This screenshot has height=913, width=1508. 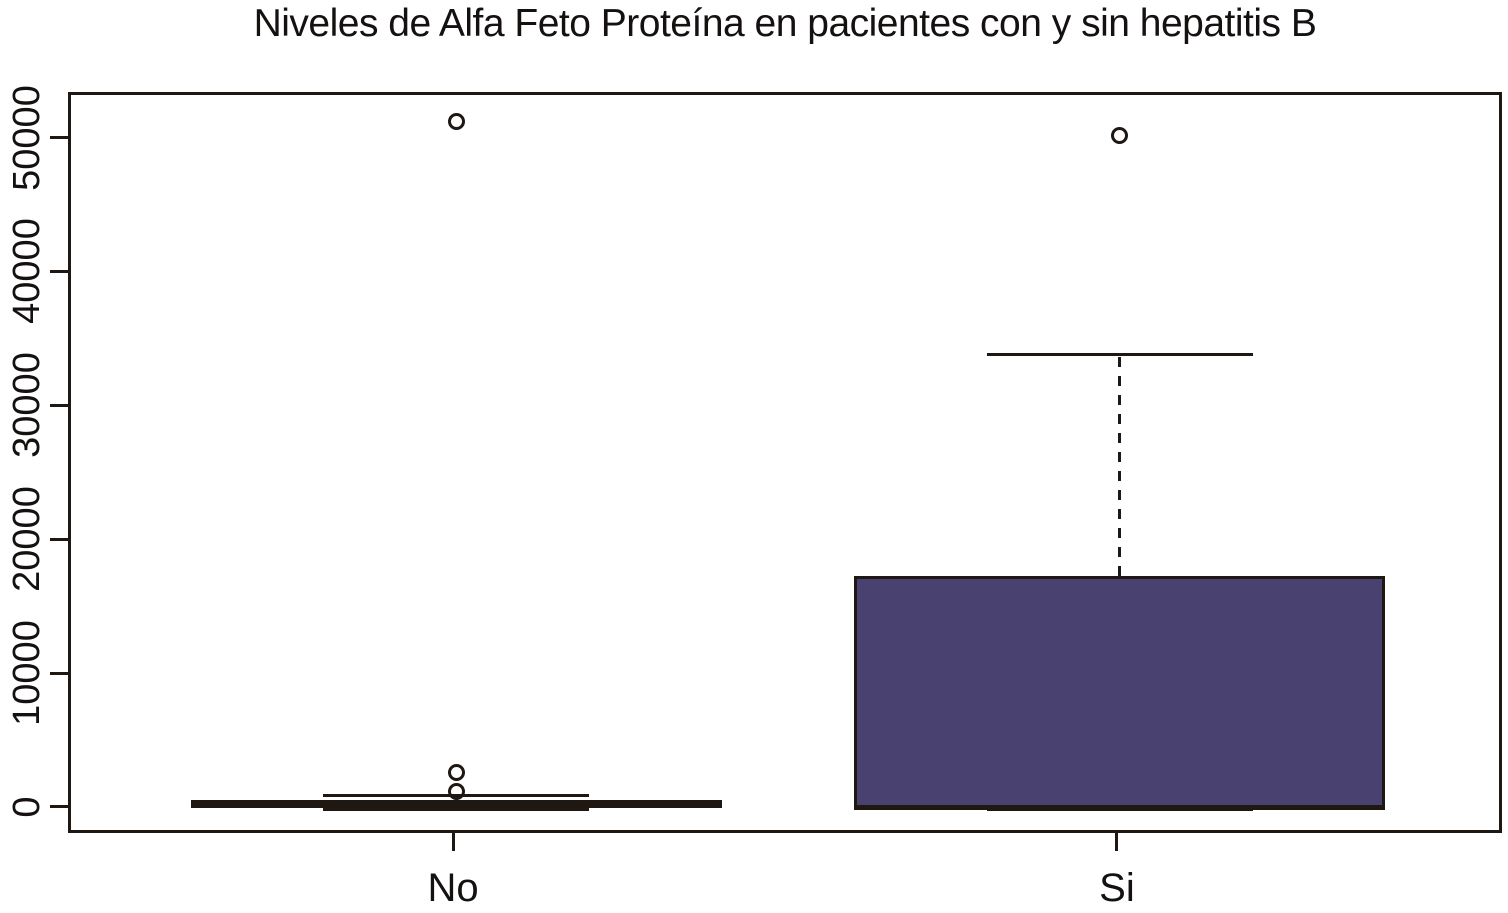 What do you see at coordinates (1120, 692) in the screenshot?
I see `box-si` at bounding box center [1120, 692].